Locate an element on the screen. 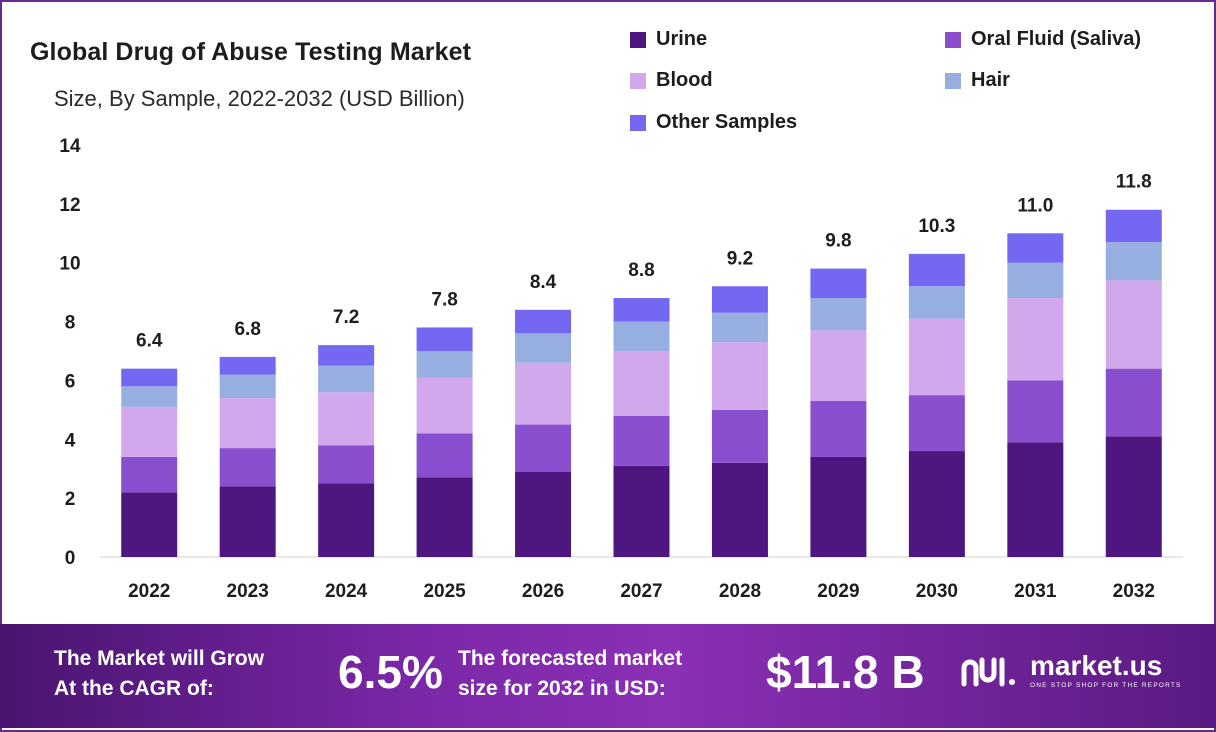 Image resolution: width=1216 pixels, height=732 pixels. x-tick-label: 2023 is located at coordinates (248, 591).